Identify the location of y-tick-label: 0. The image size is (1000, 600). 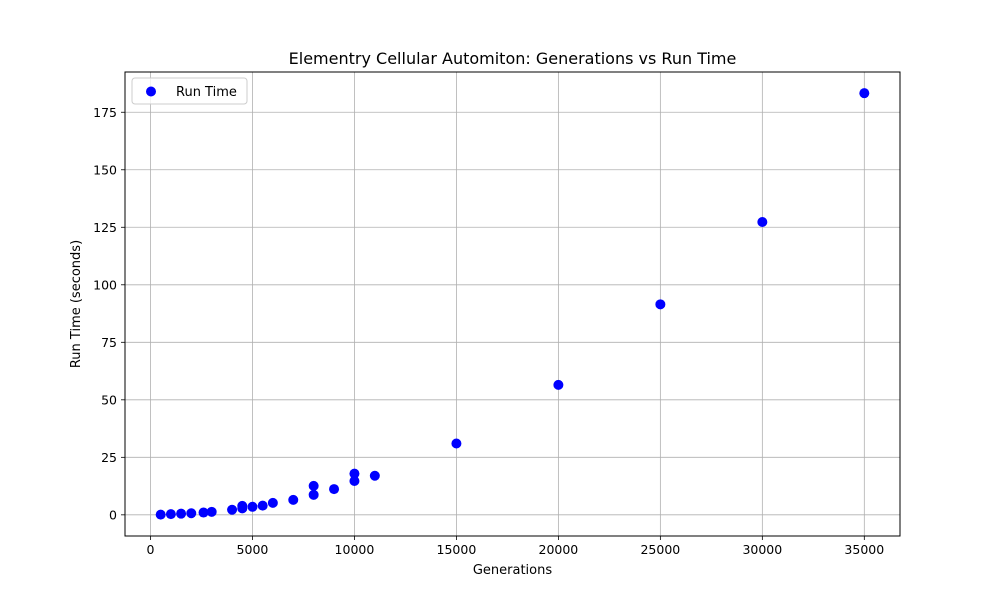
(113, 514).